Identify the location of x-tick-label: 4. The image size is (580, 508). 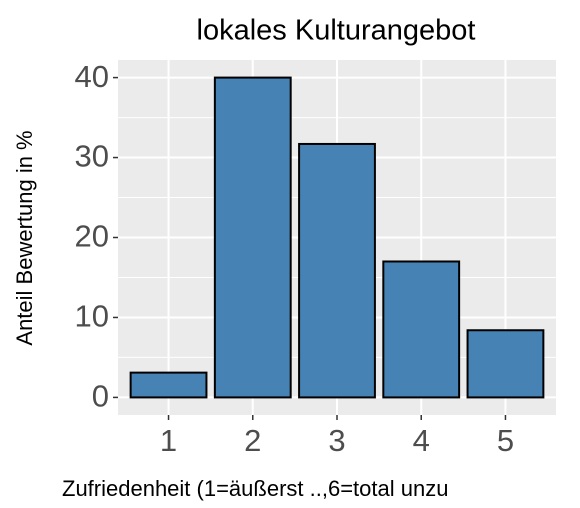
(421, 440).